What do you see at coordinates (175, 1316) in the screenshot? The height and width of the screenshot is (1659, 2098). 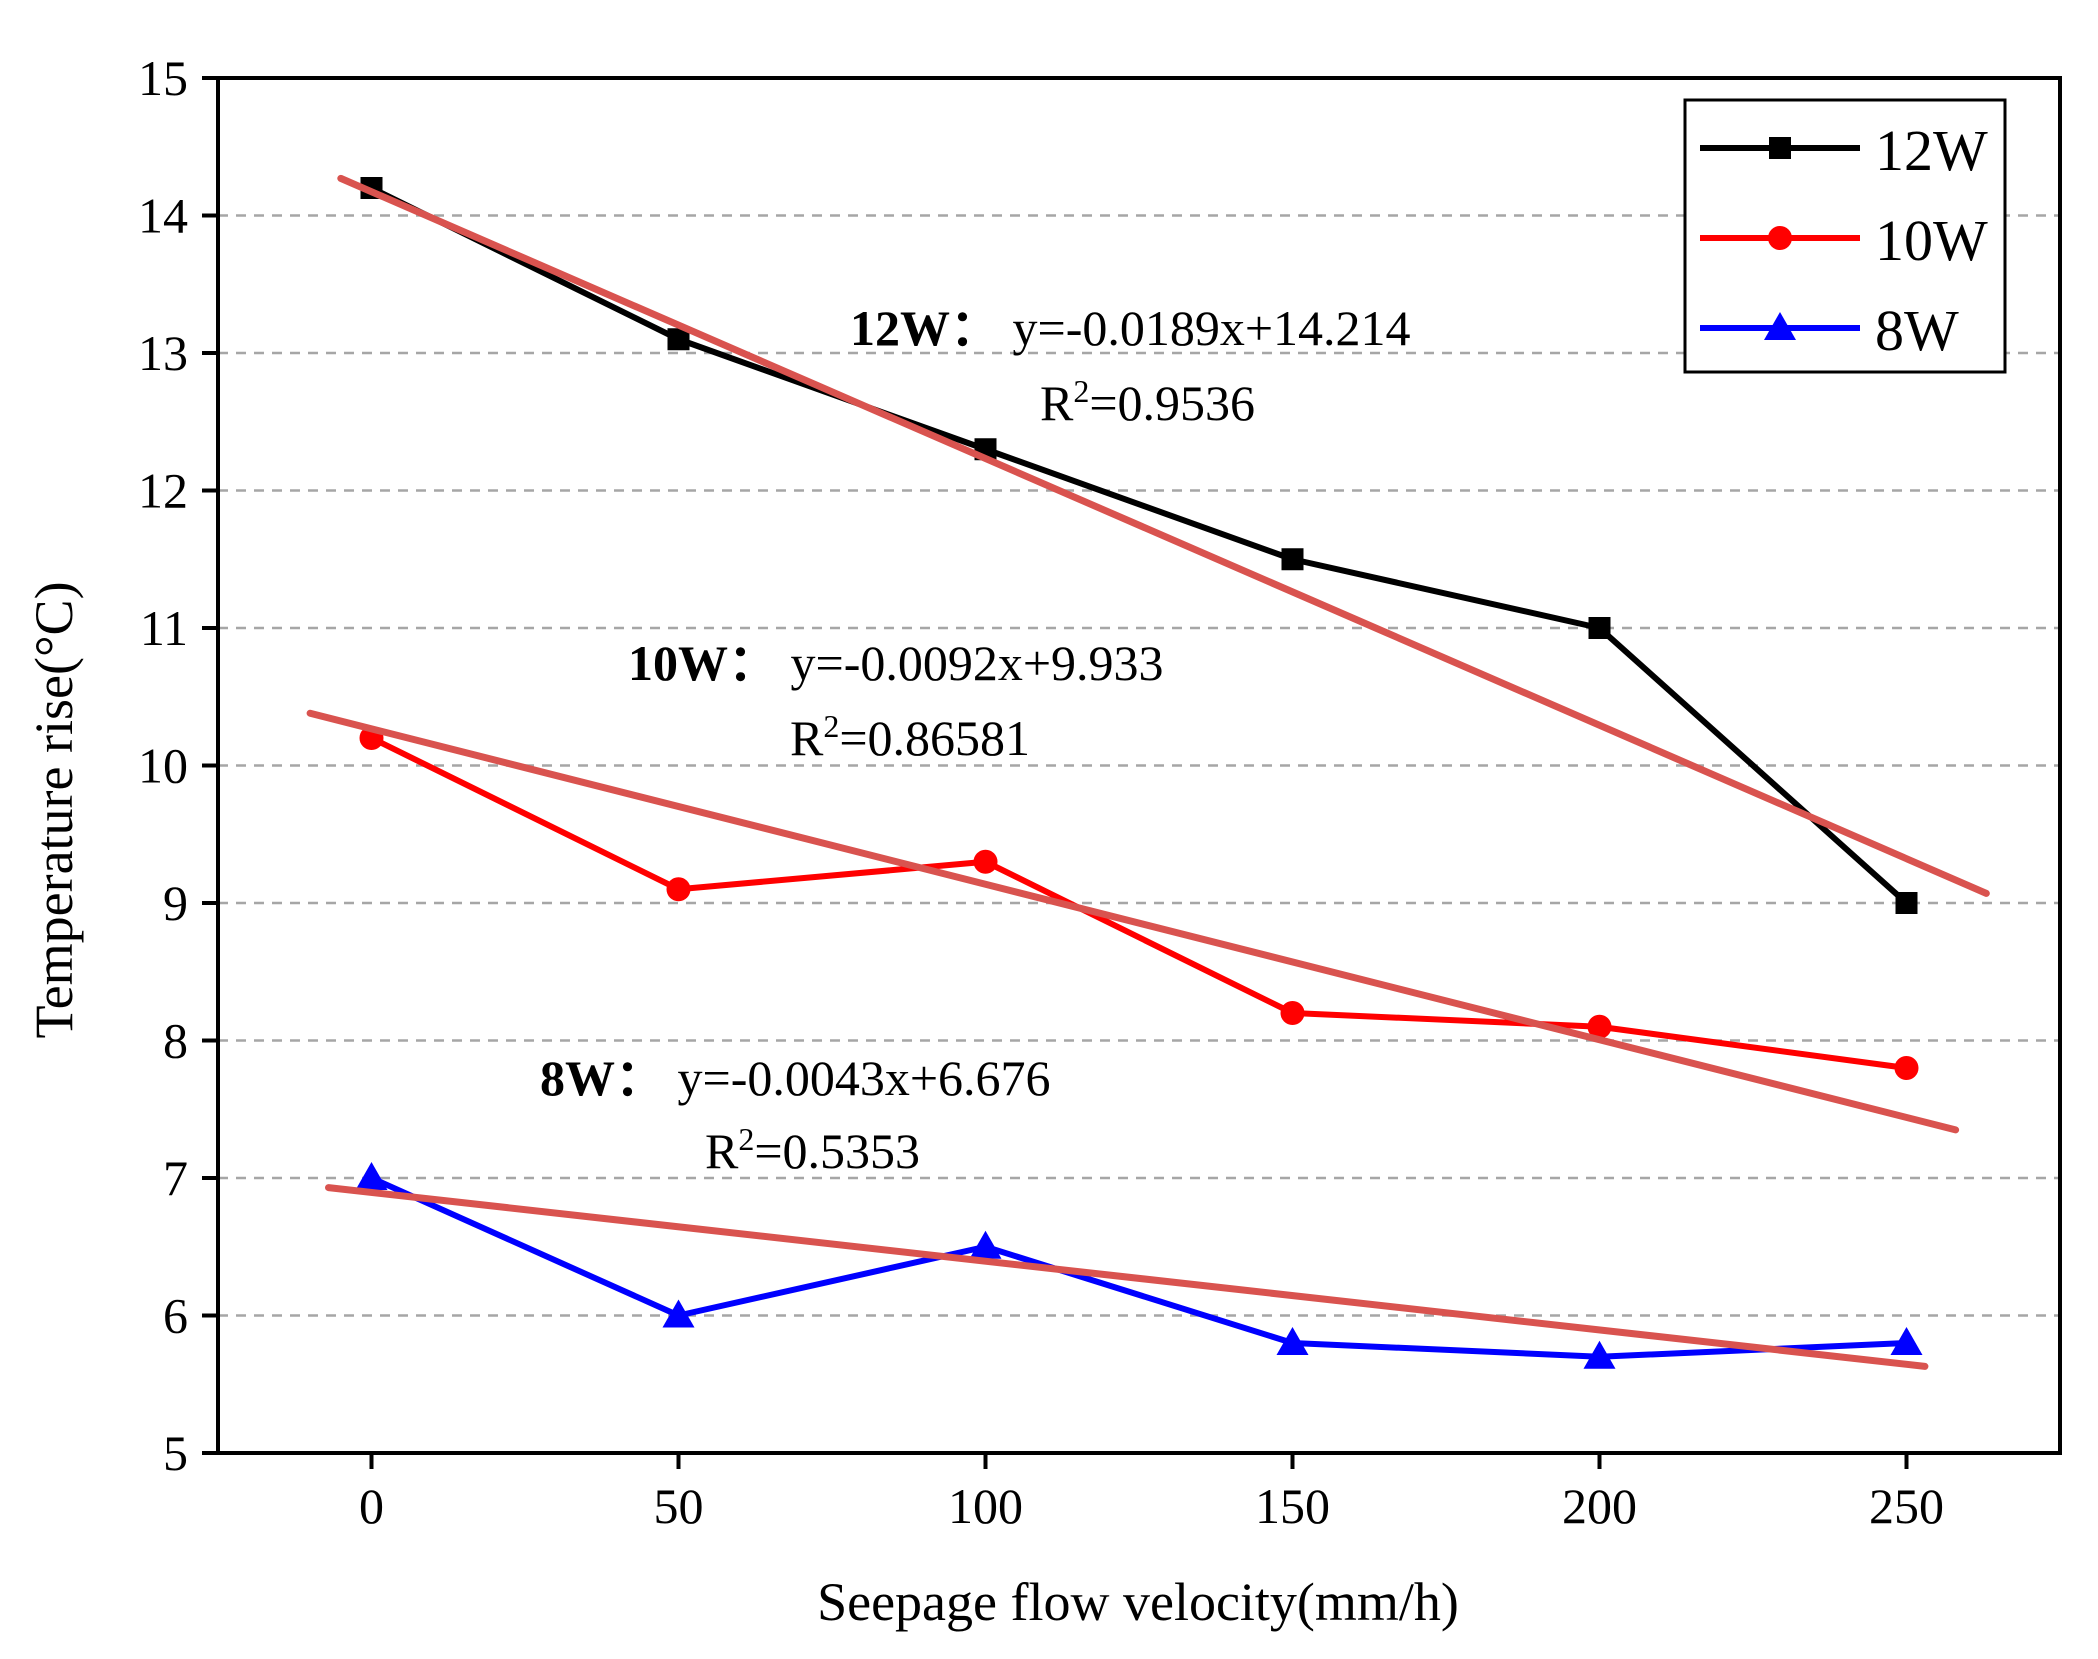 I see `y-tick-label-6: 6` at bounding box center [175, 1316].